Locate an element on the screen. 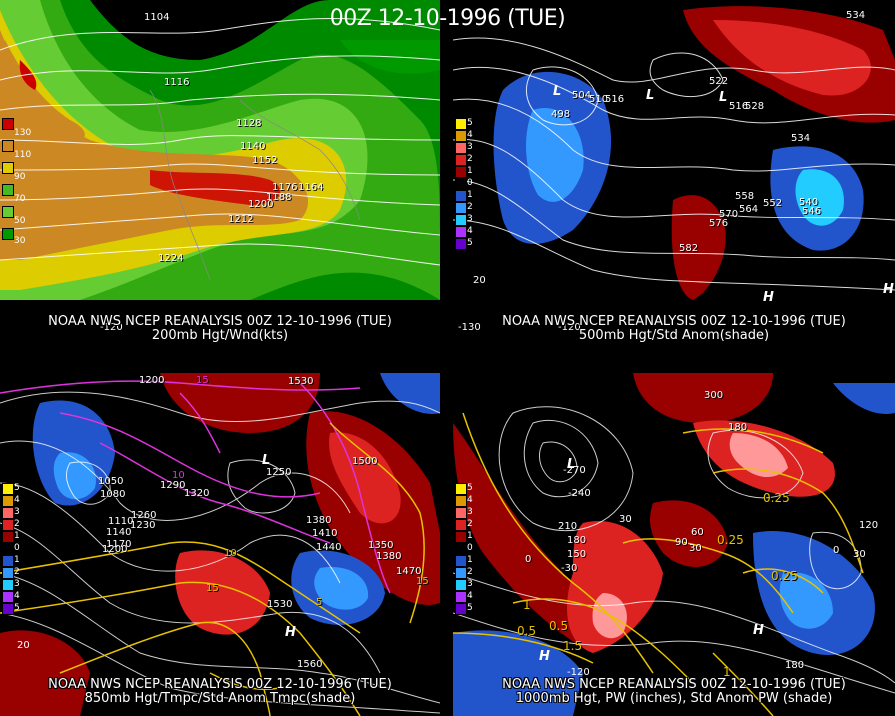  legend-label: 70 is located at coordinates (20, 199).